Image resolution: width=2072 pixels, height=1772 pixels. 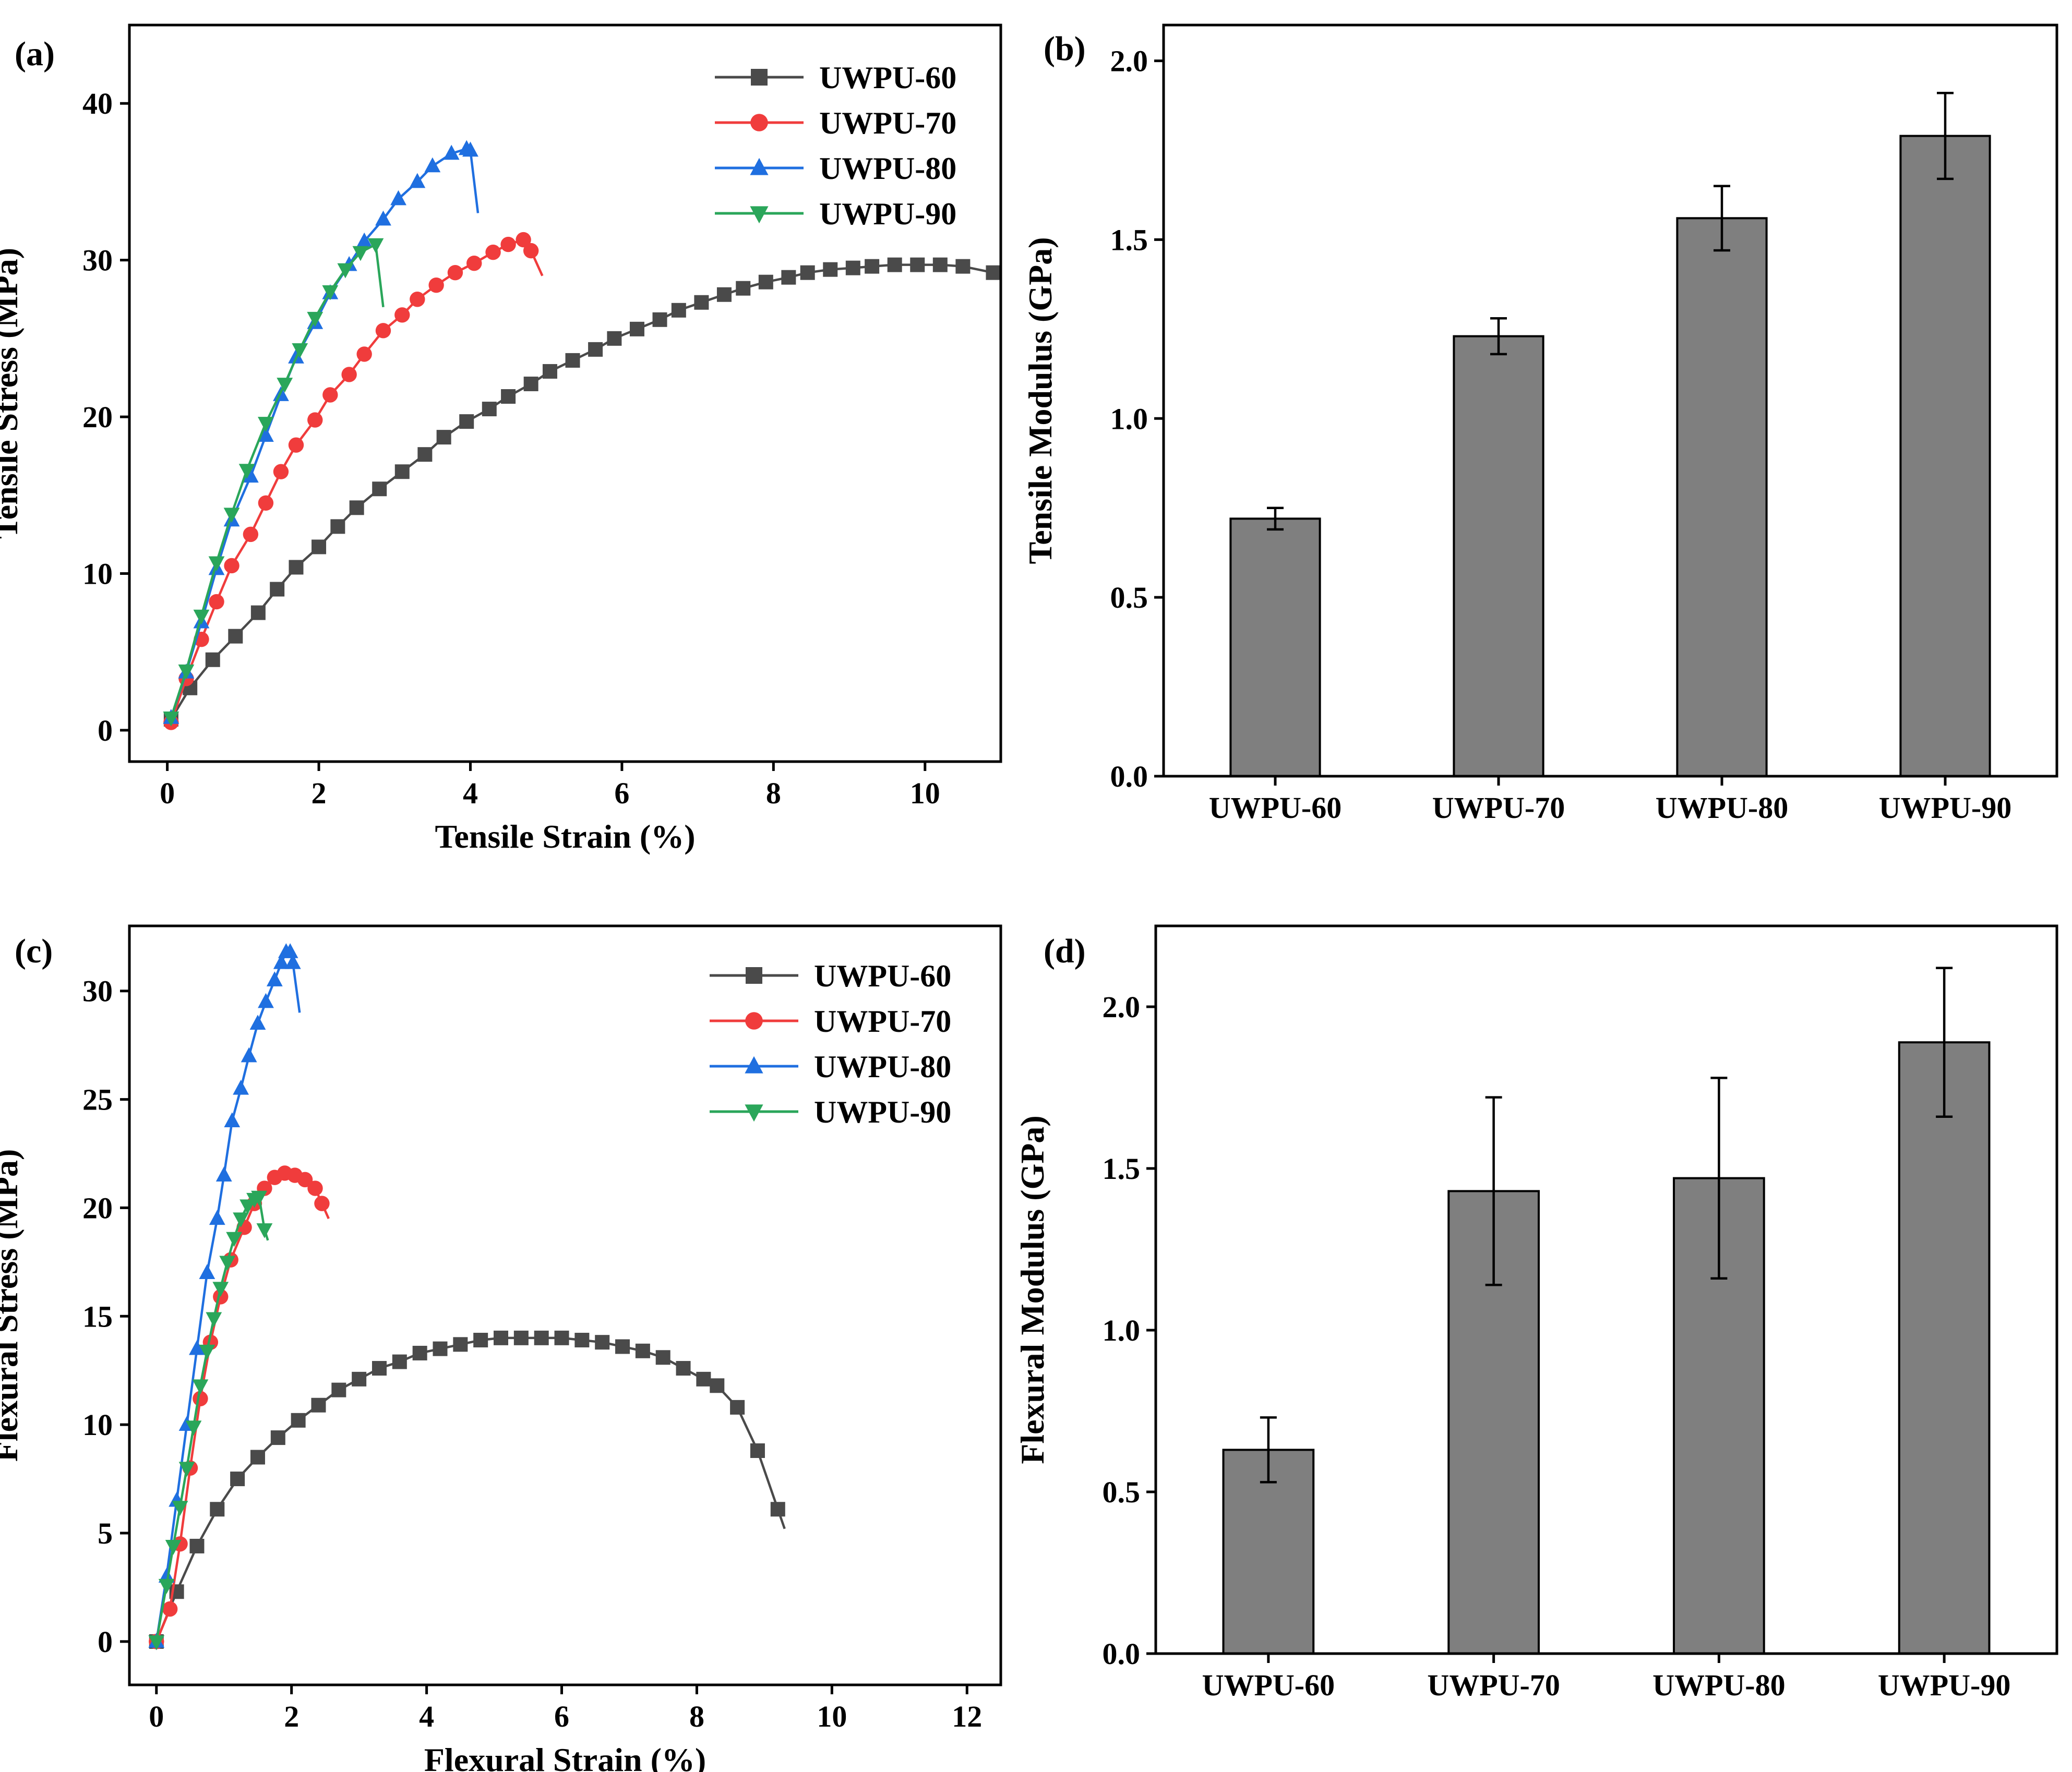 I want to click on y-tick-label: 15, so click(x=97, y=1316).